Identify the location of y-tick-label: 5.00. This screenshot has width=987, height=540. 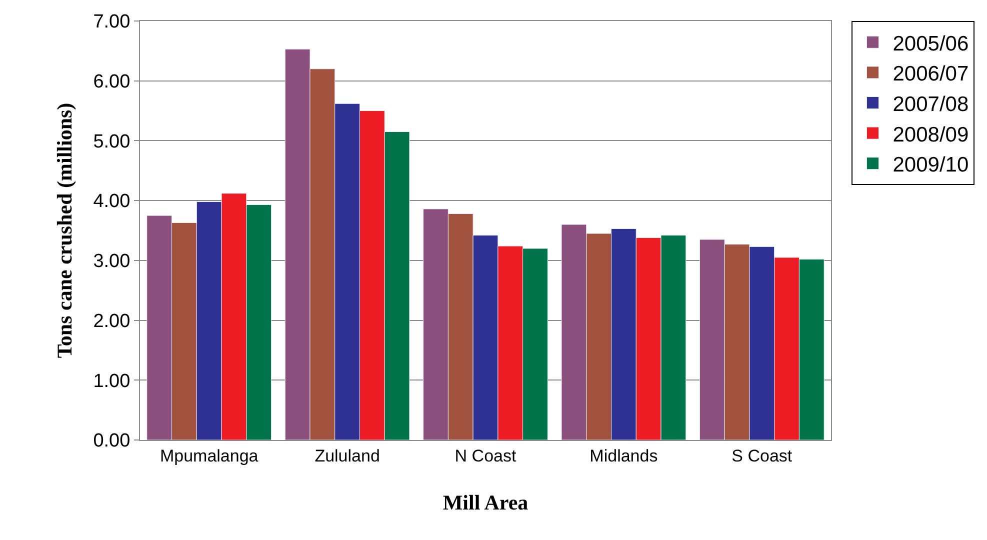
(111, 141).